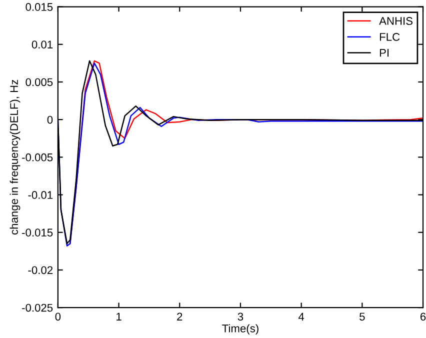  Describe the element at coordinates (301, 316) in the screenshot. I see `x-tick-label: 4` at that location.